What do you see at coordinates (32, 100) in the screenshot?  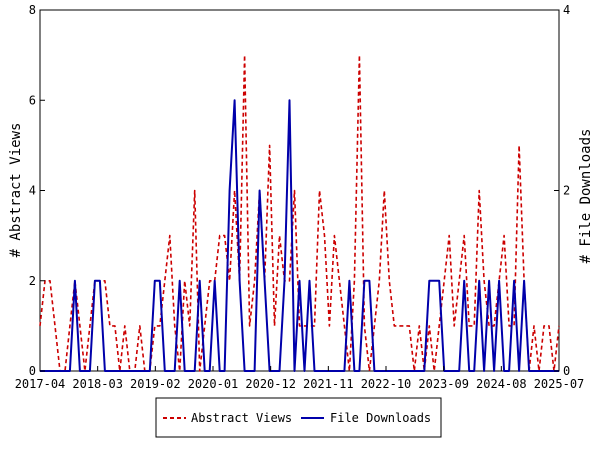 I see `y-left-tick-label: 6` at bounding box center [32, 100].